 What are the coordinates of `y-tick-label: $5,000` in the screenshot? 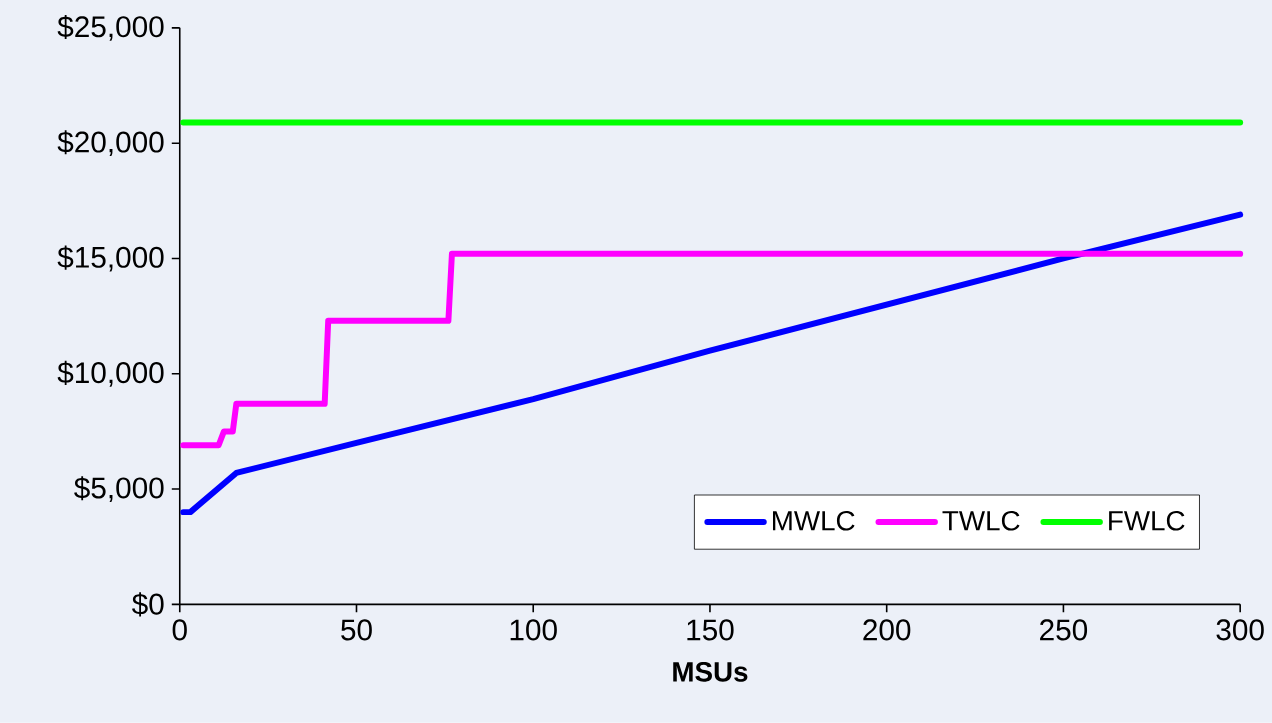 It's located at (119, 489).